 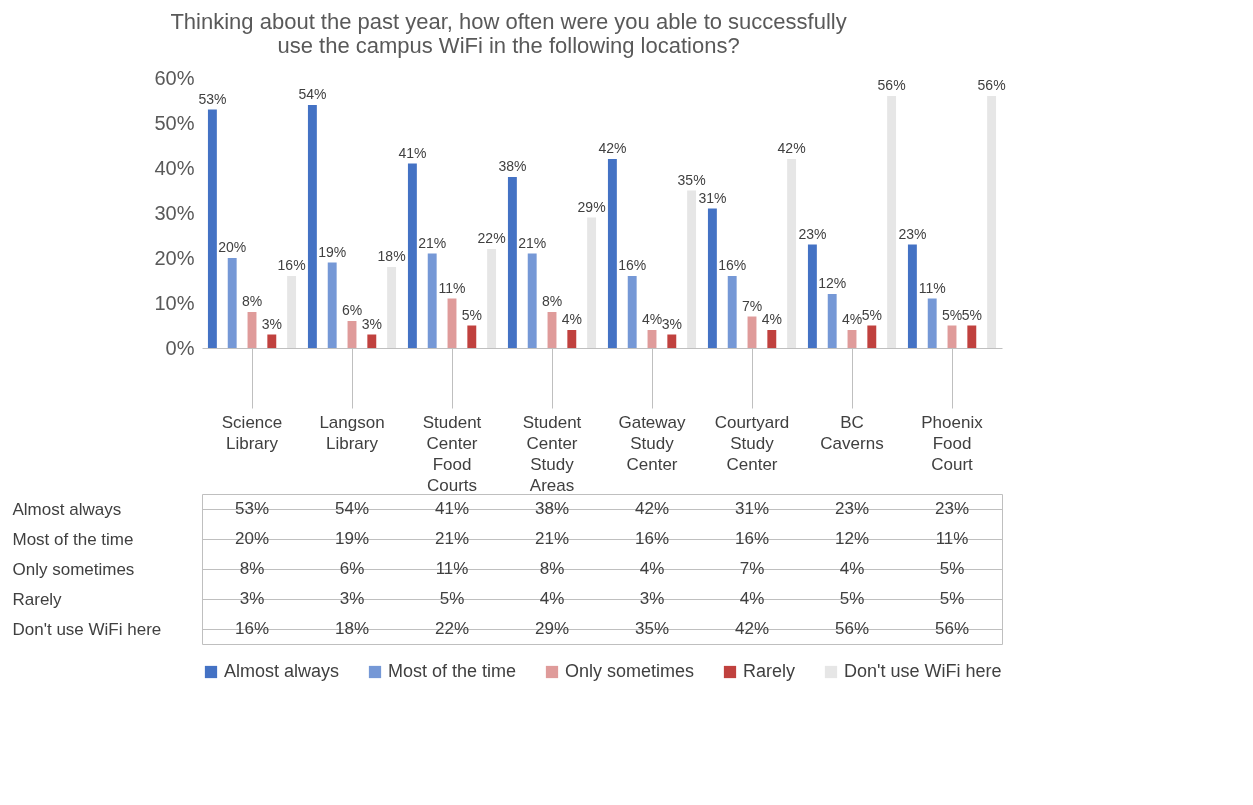 What do you see at coordinates (180, 347) in the screenshot?
I see `y-tick-label: 0%` at bounding box center [180, 347].